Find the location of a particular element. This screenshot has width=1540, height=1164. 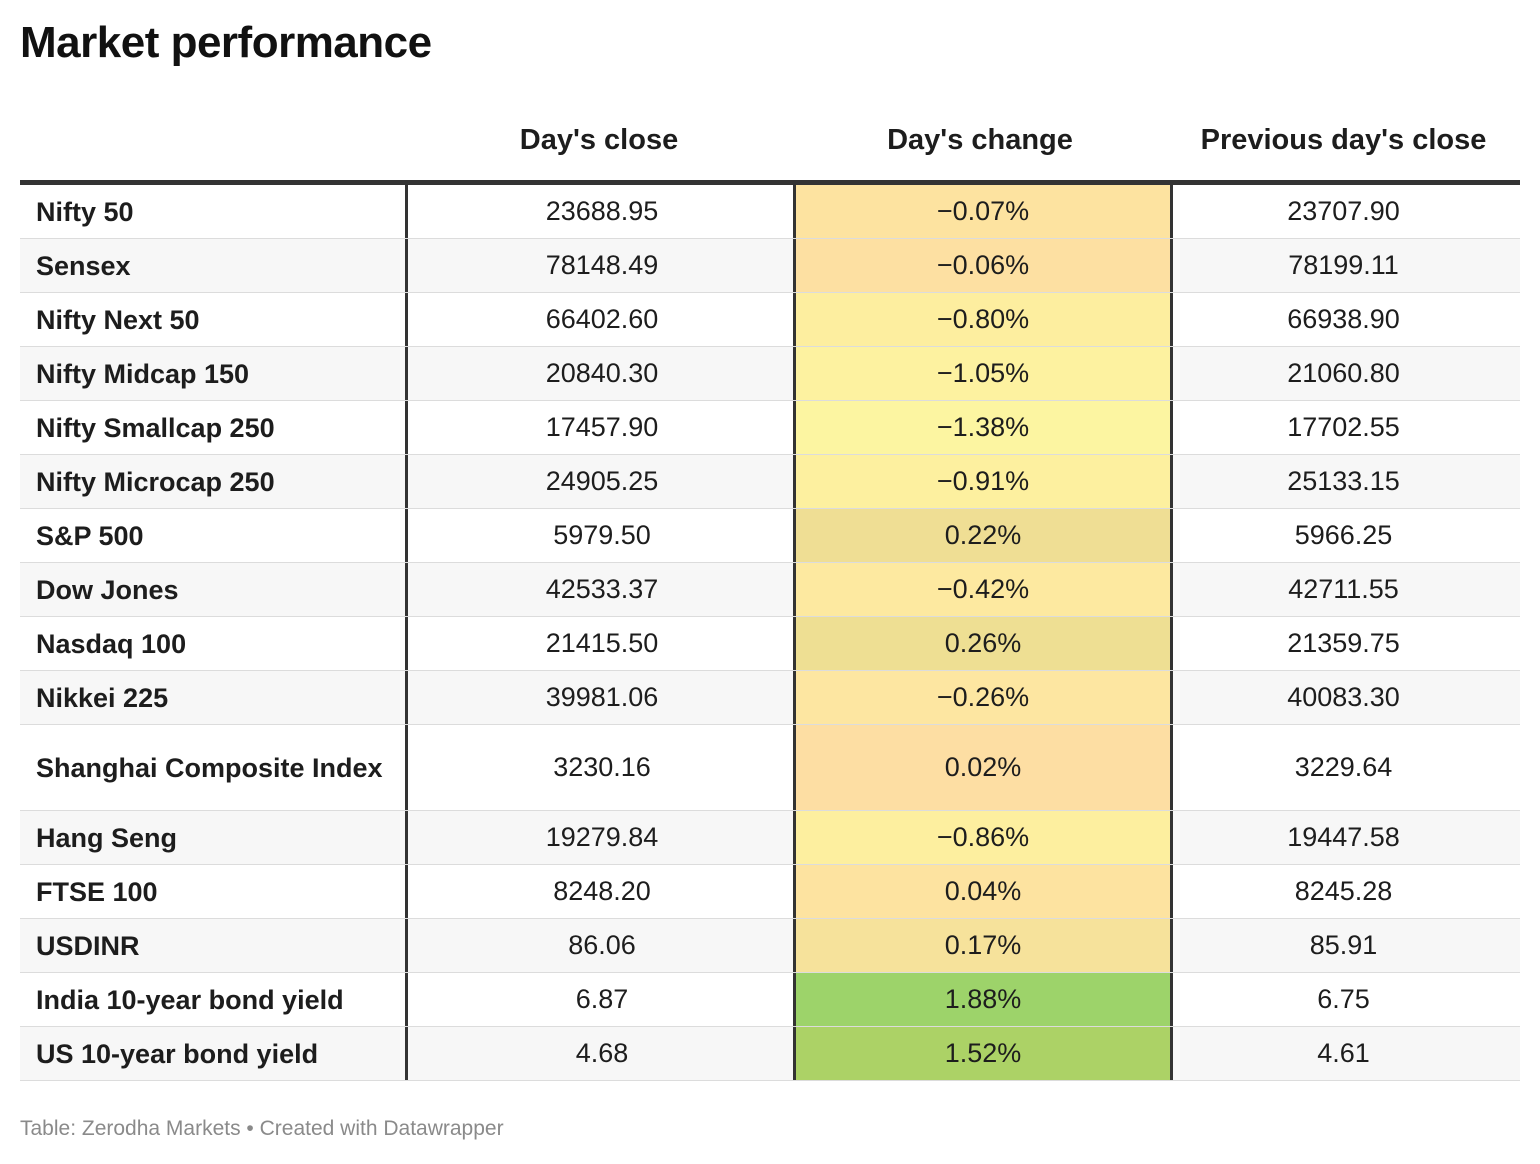

table-row: FTSE 100 8248.20 0.04% 8245.28 is located at coordinates (770, 892).